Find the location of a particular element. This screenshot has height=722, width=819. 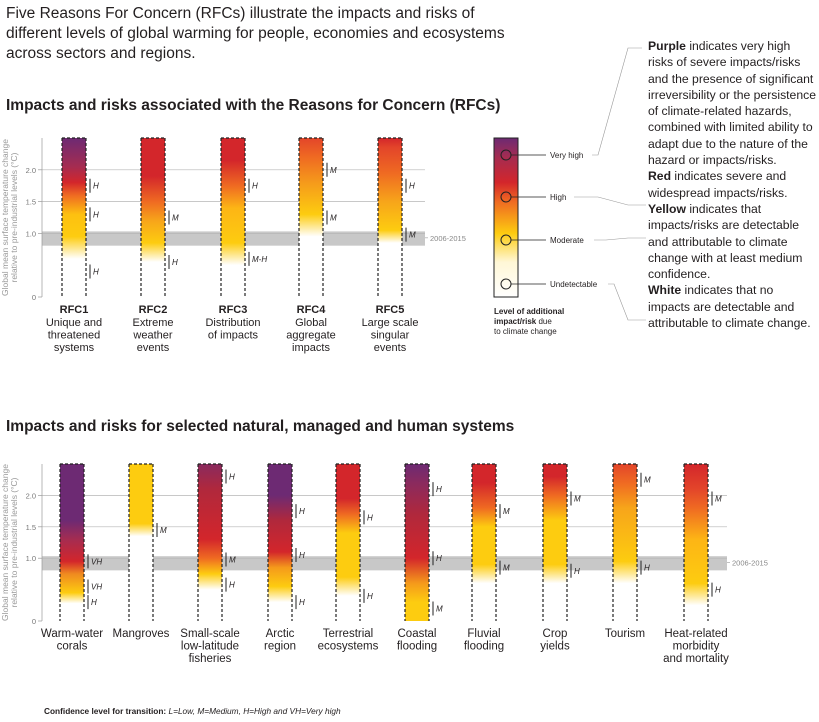

category-label: impacts is located at coordinates (311, 348).